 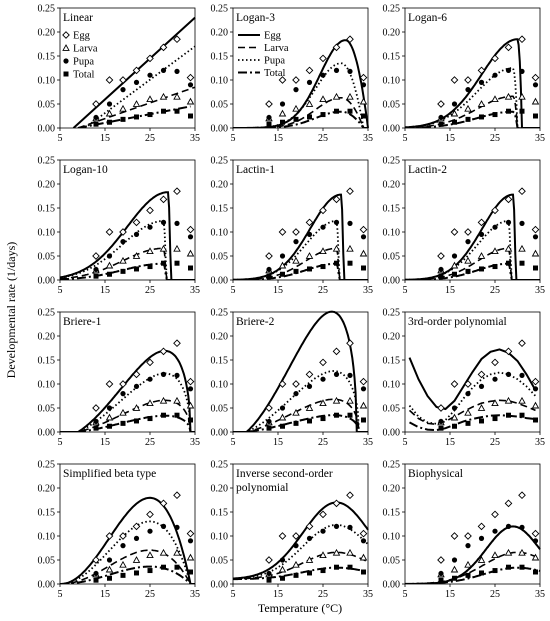 I want to click on panel-title: Inverse second-order, so click(x=284, y=474).